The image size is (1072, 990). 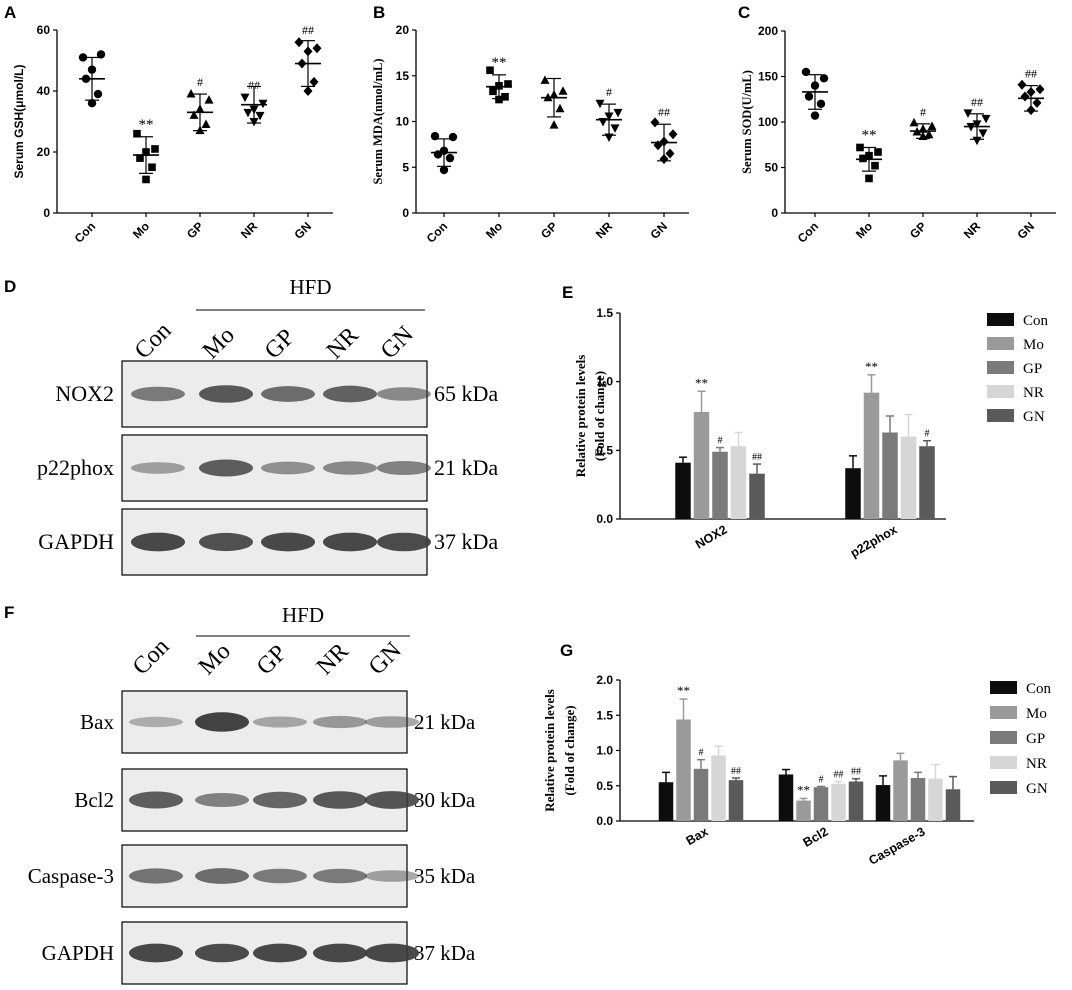 I want to click on kda-label: 65 kDa, so click(x=466, y=393).